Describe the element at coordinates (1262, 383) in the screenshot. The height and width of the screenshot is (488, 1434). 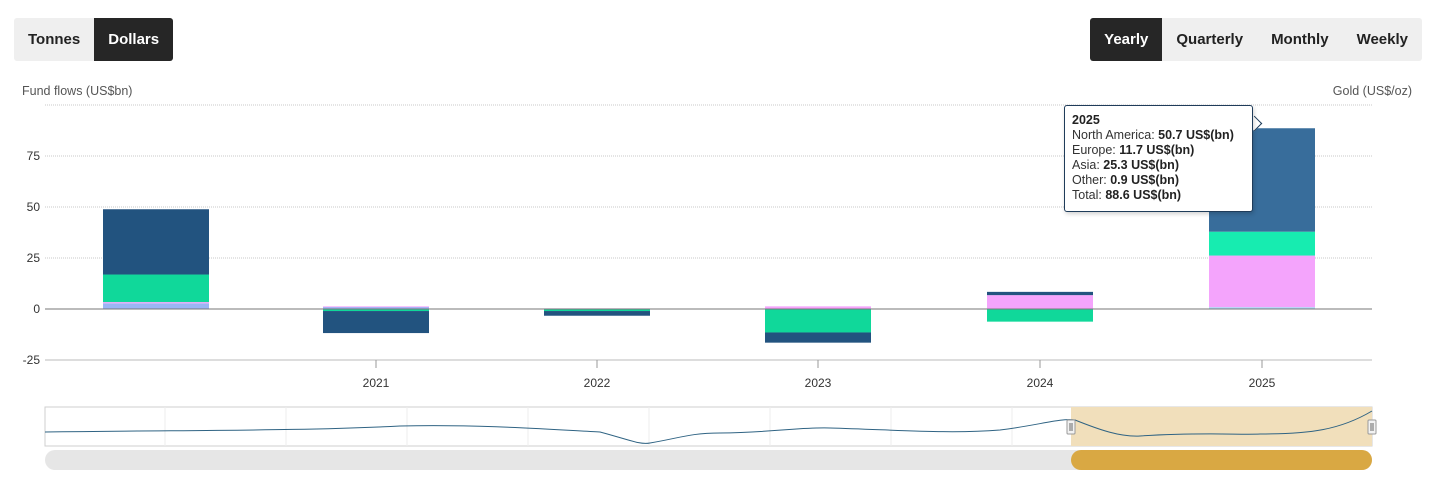
I see `x-tick-label: 2025` at that location.